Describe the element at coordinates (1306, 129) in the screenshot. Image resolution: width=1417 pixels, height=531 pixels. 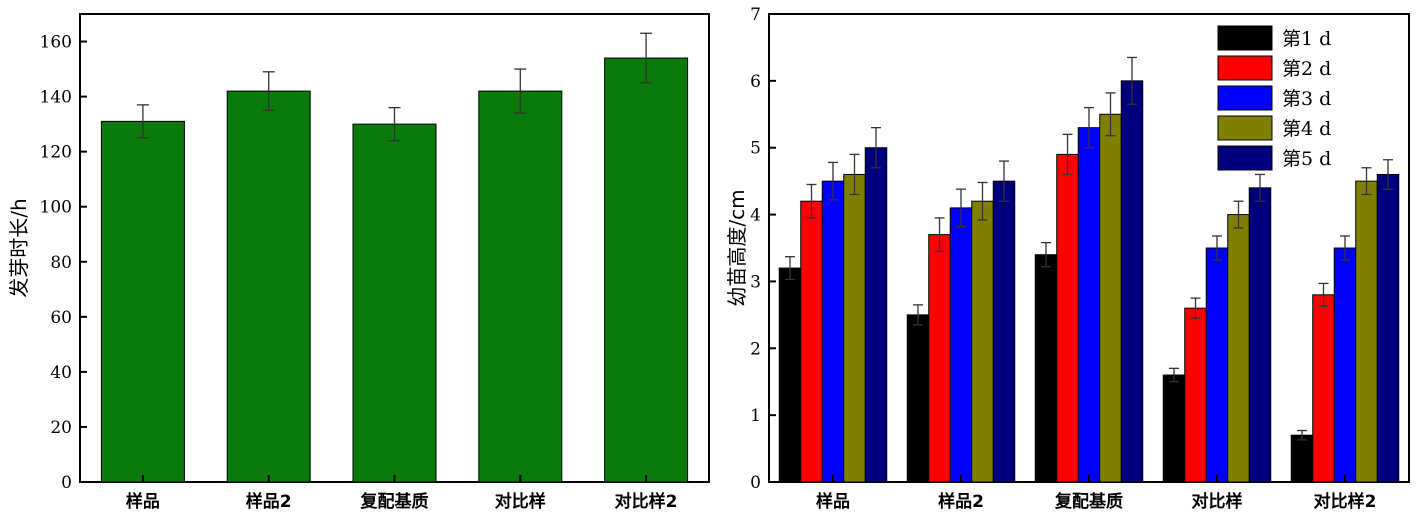
I see `legend-label: 第4 d` at that location.